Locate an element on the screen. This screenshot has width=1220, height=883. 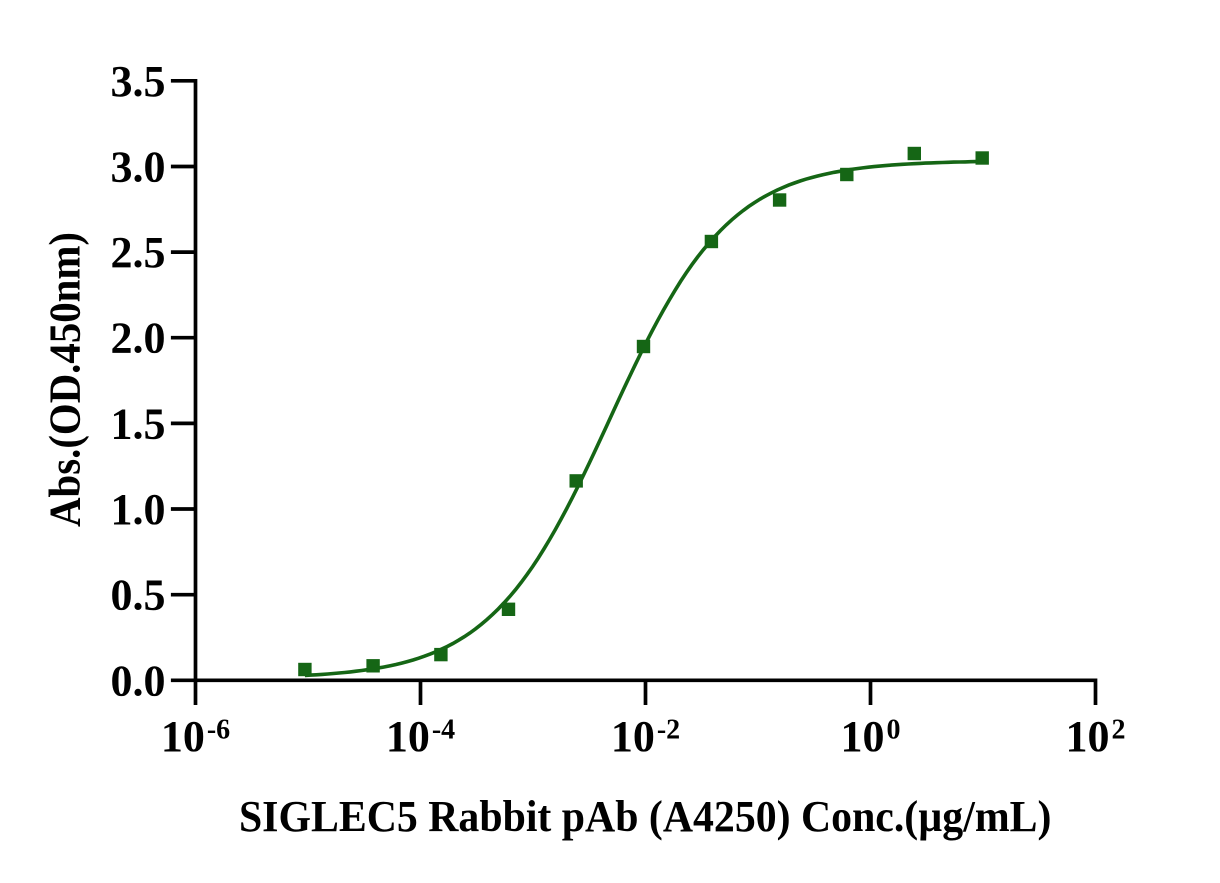
svg-text: 2.5 is located at coordinates (138, 252).